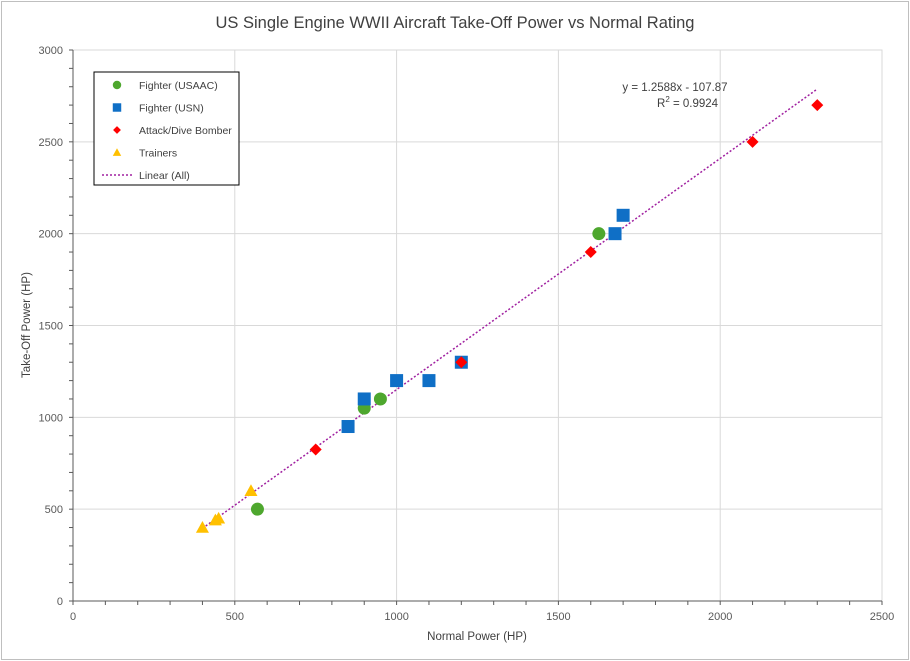 The width and height of the screenshot is (910, 661). I want to click on legend-label-trainers: Trainers, so click(158, 154).